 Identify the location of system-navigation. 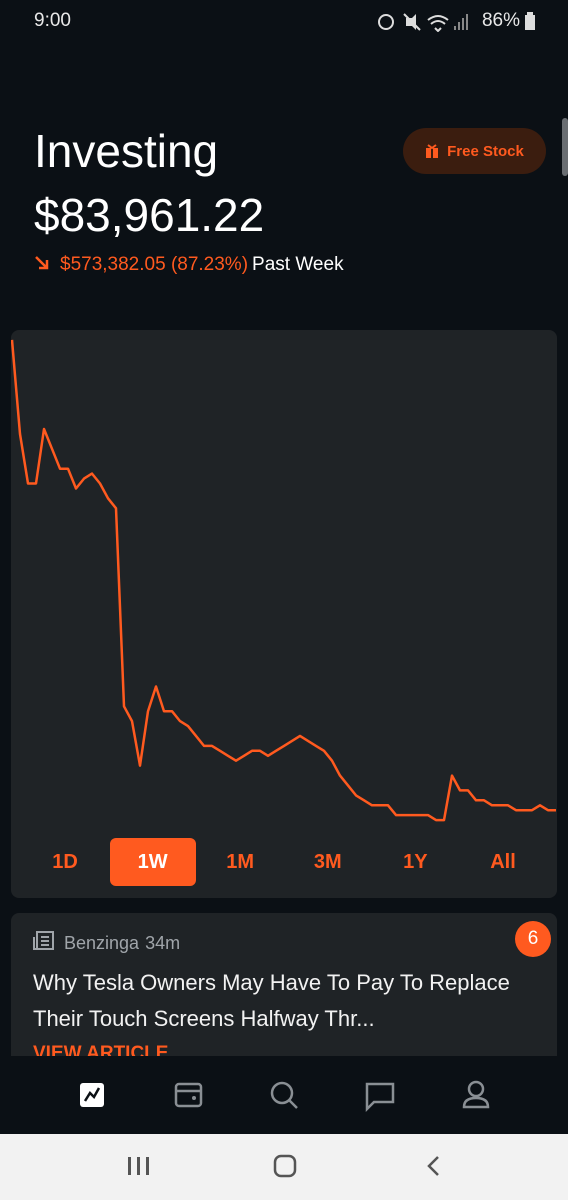
(284, 1167).